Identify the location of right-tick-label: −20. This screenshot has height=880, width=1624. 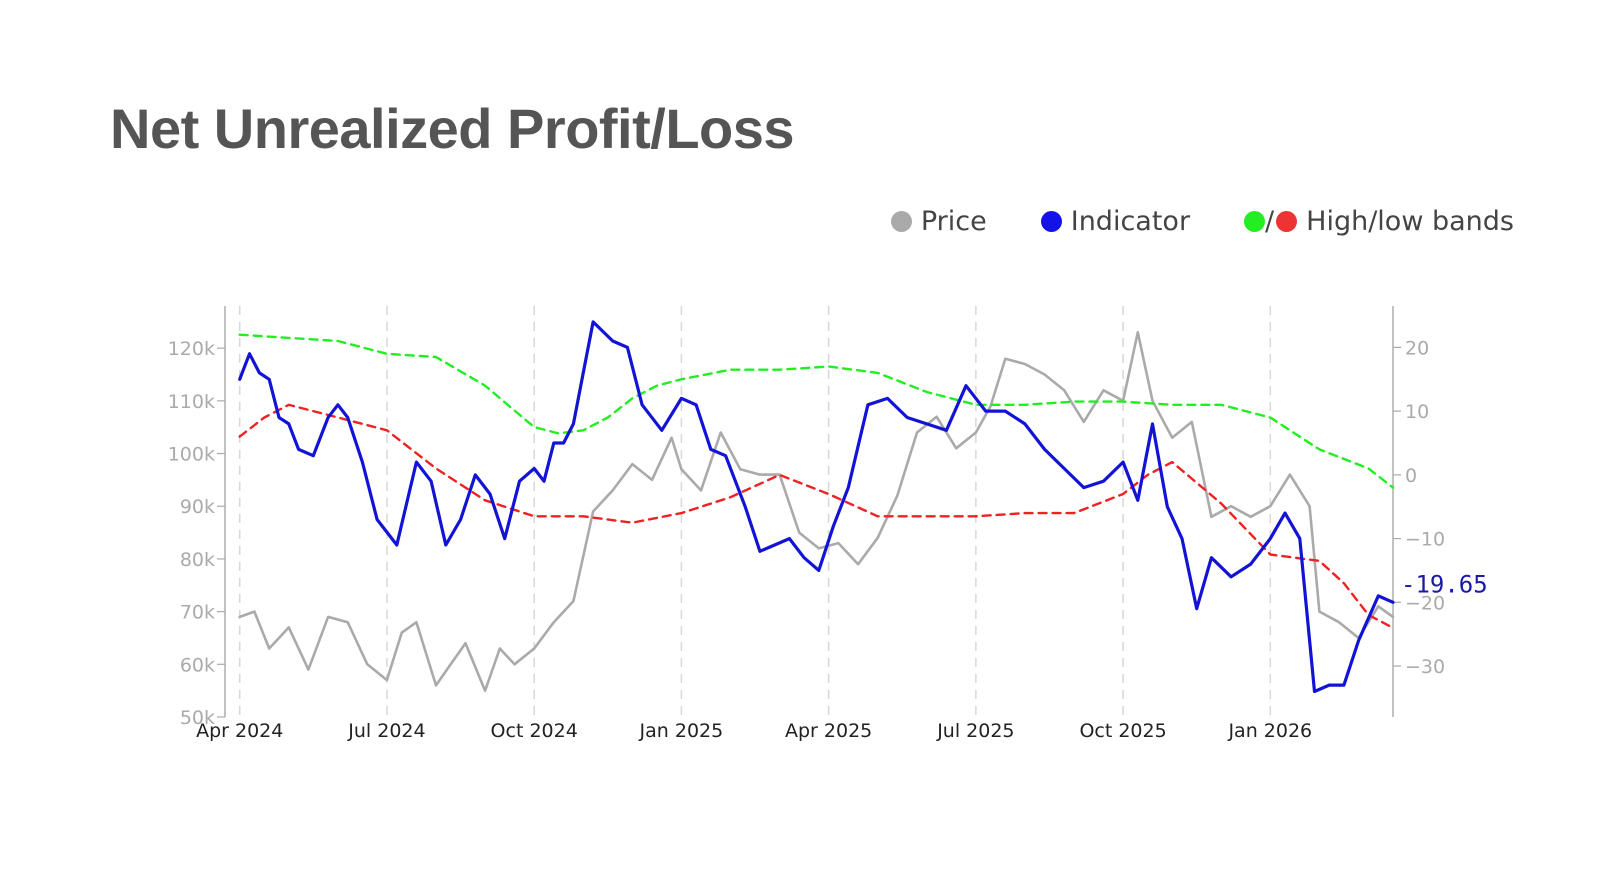
(1425, 603).